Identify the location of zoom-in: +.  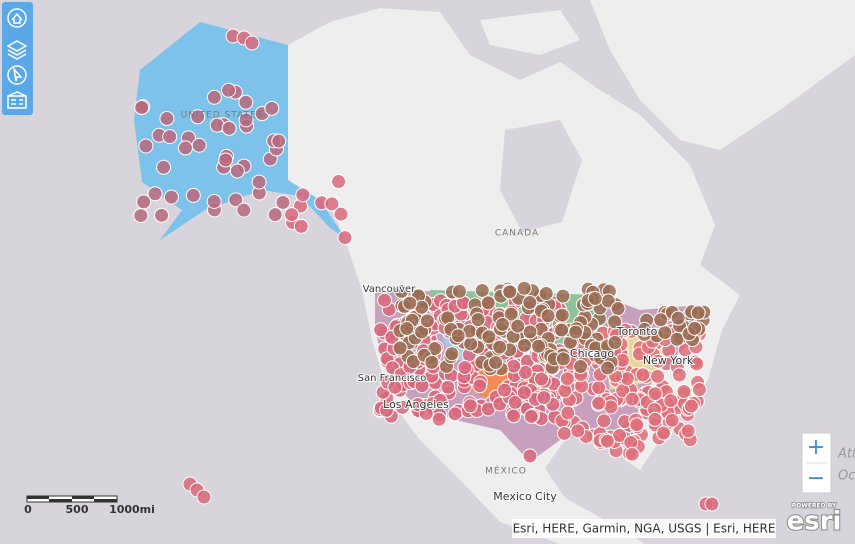
(816, 447).